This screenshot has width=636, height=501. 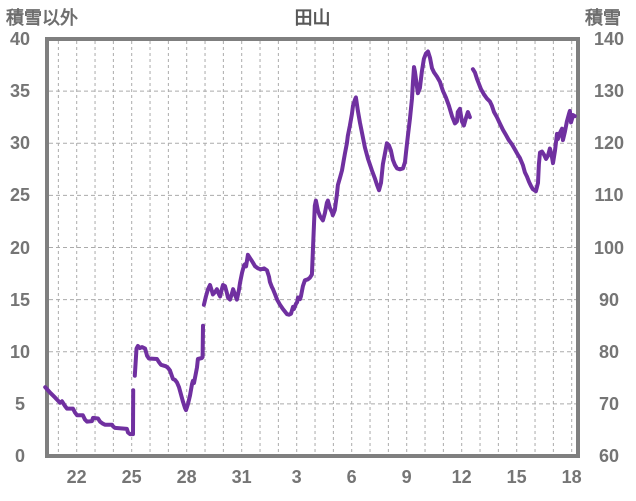 What do you see at coordinates (76, 477) in the screenshot?
I see `x-tick: 22` at bounding box center [76, 477].